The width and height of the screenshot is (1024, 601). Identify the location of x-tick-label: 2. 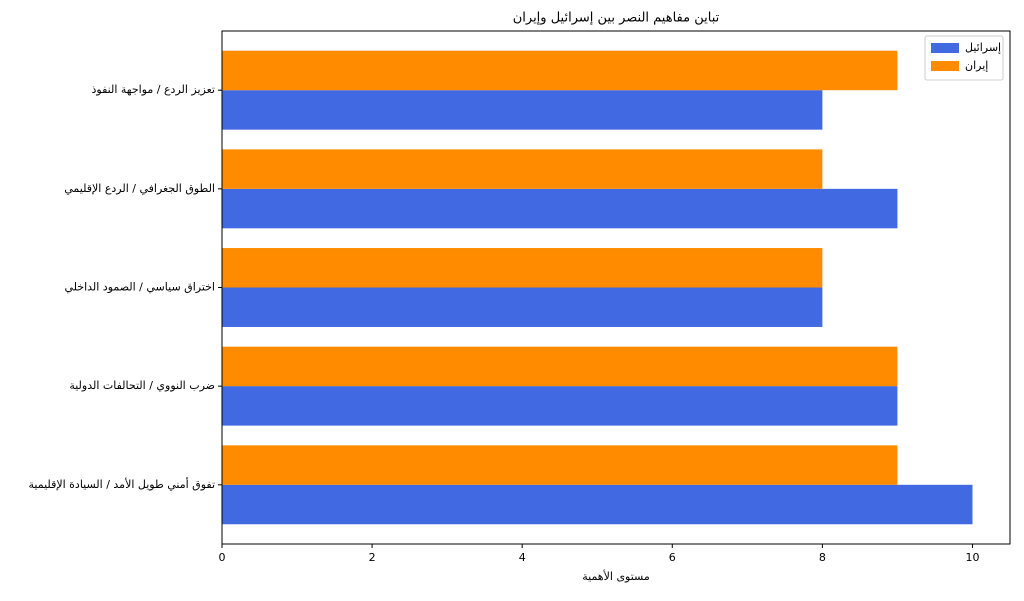
(372, 557).